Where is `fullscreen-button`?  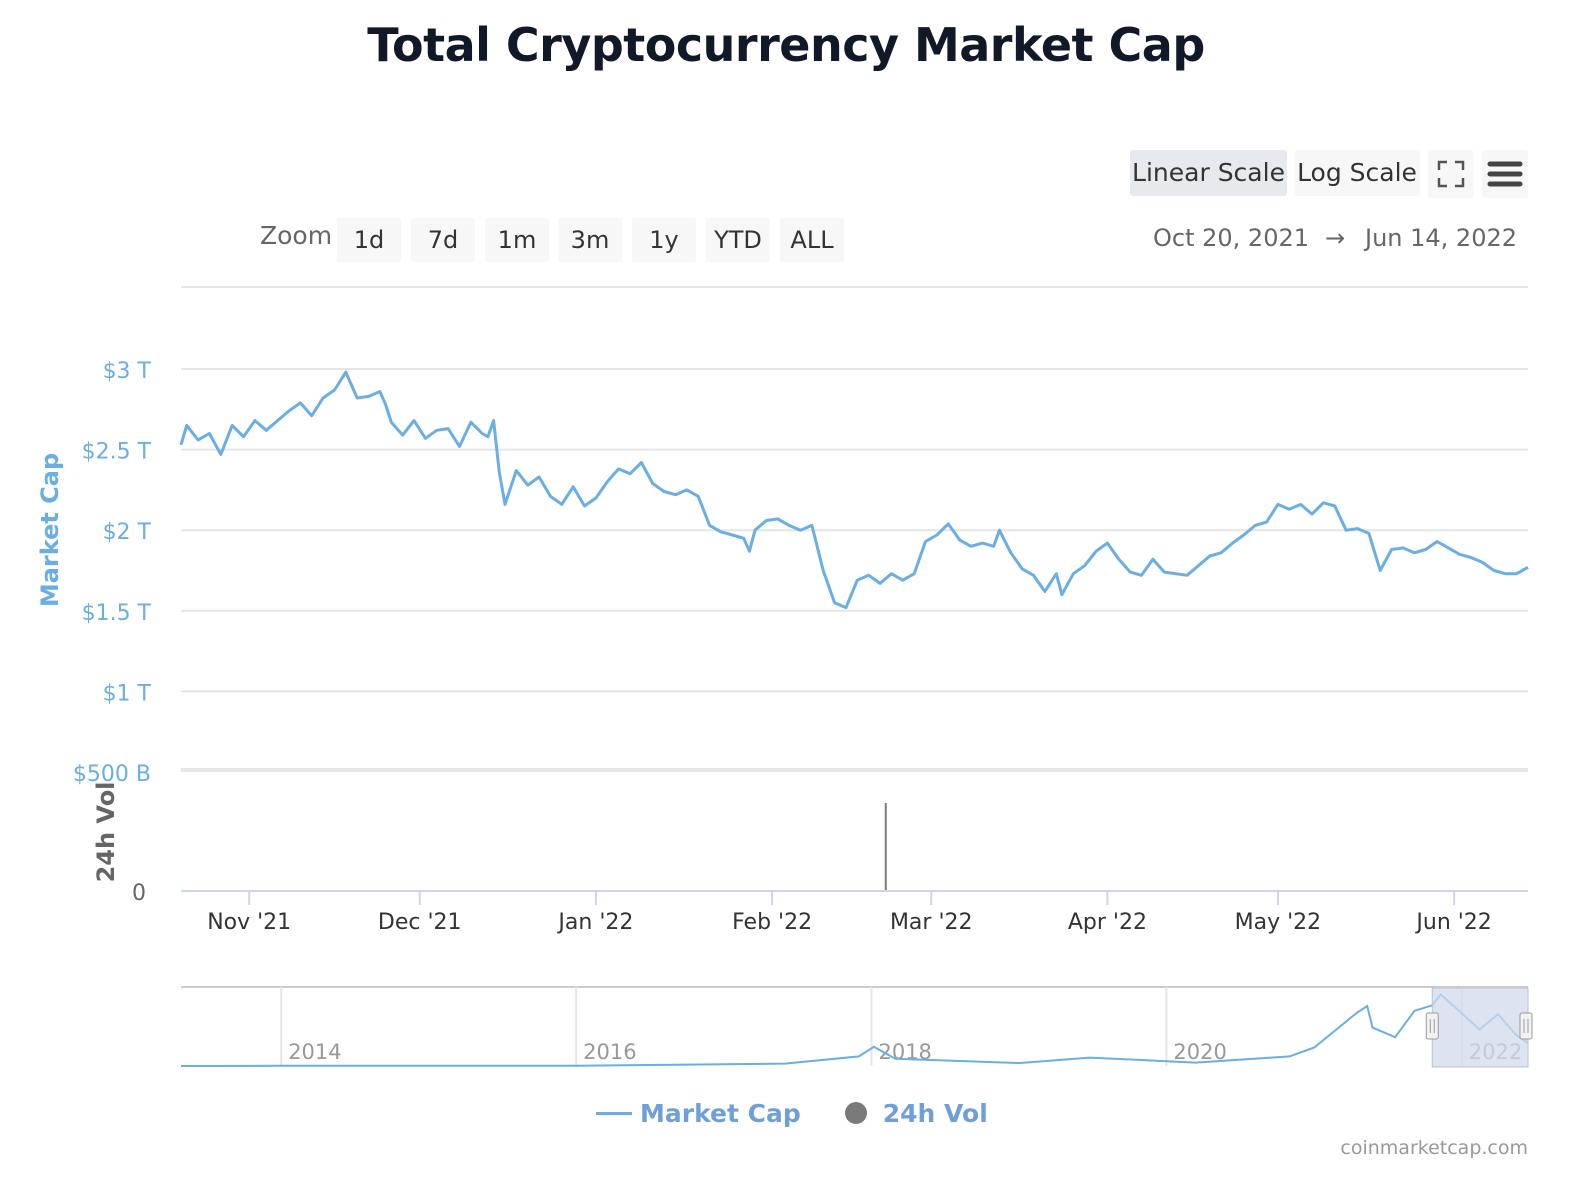 fullscreen-button is located at coordinates (1451, 174).